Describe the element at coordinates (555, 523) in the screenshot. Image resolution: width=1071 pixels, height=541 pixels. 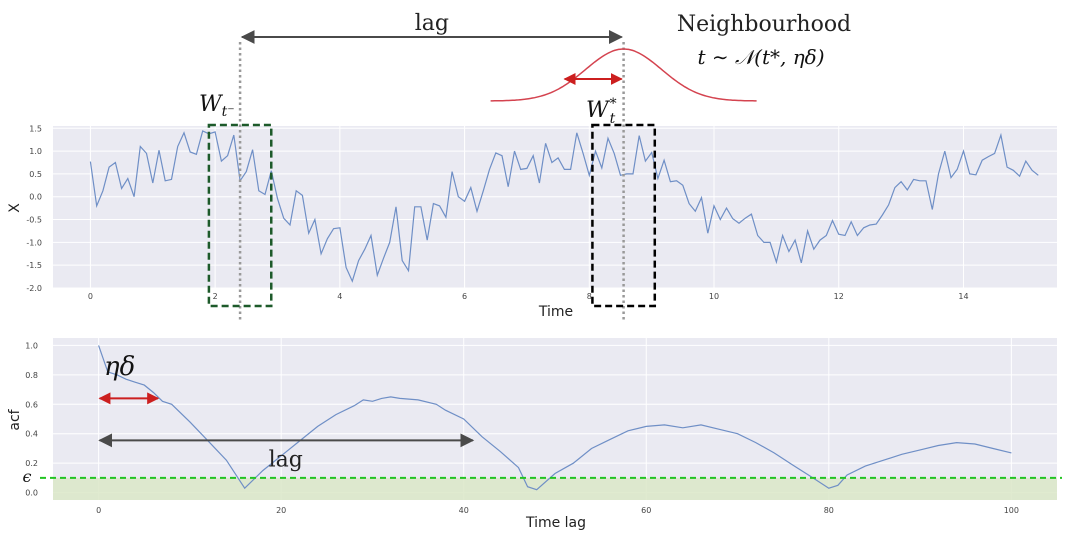
I see `acf-x-label: Time lag` at that location.